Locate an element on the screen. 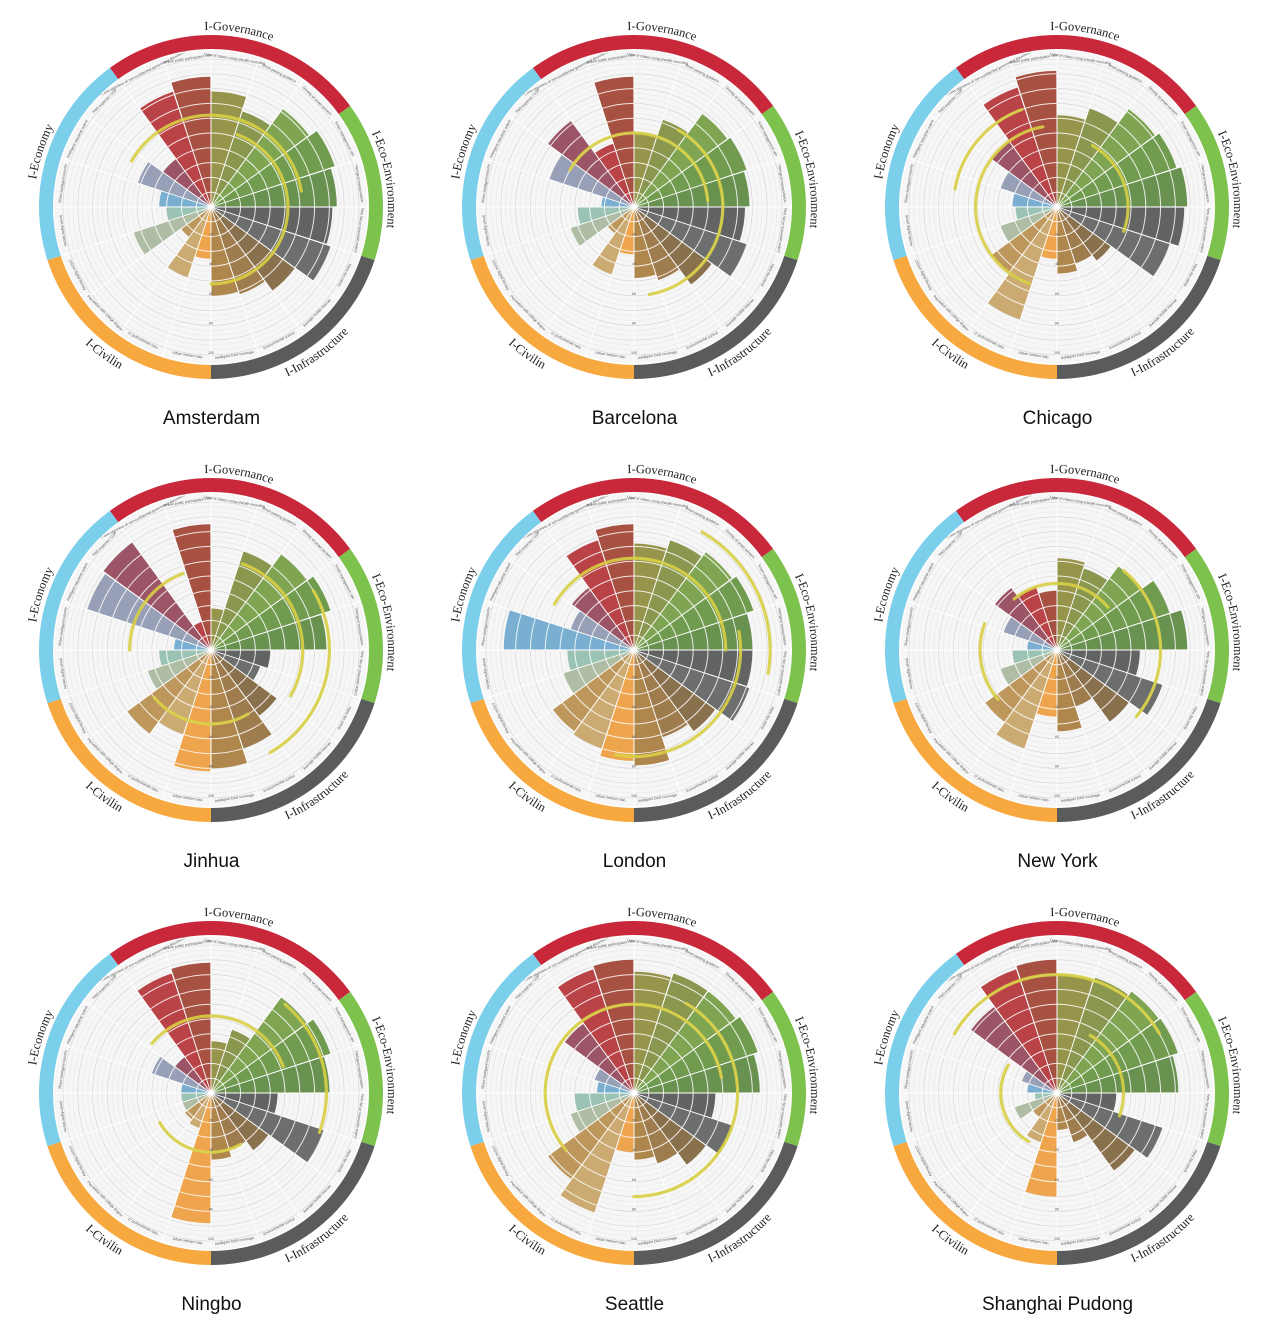 The image size is (1271, 1330). ring-tick-label: 100 is located at coordinates (1057, 796).